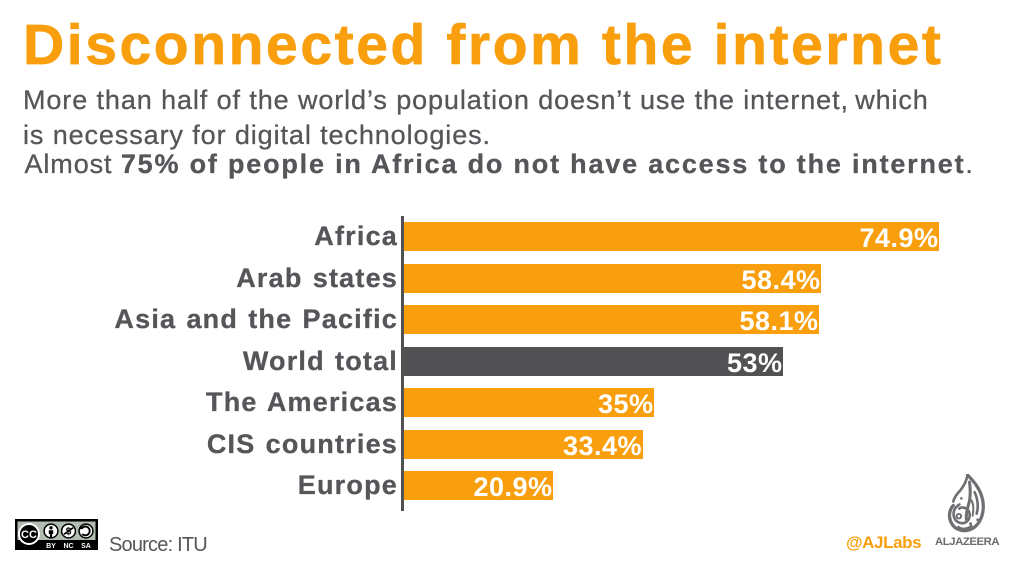 The width and height of the screenshot is (1015, 561). What do you see at coordinates (51, 546) in the screenshot?
I see `svg-text: BY` at bounding box center [51, 546].